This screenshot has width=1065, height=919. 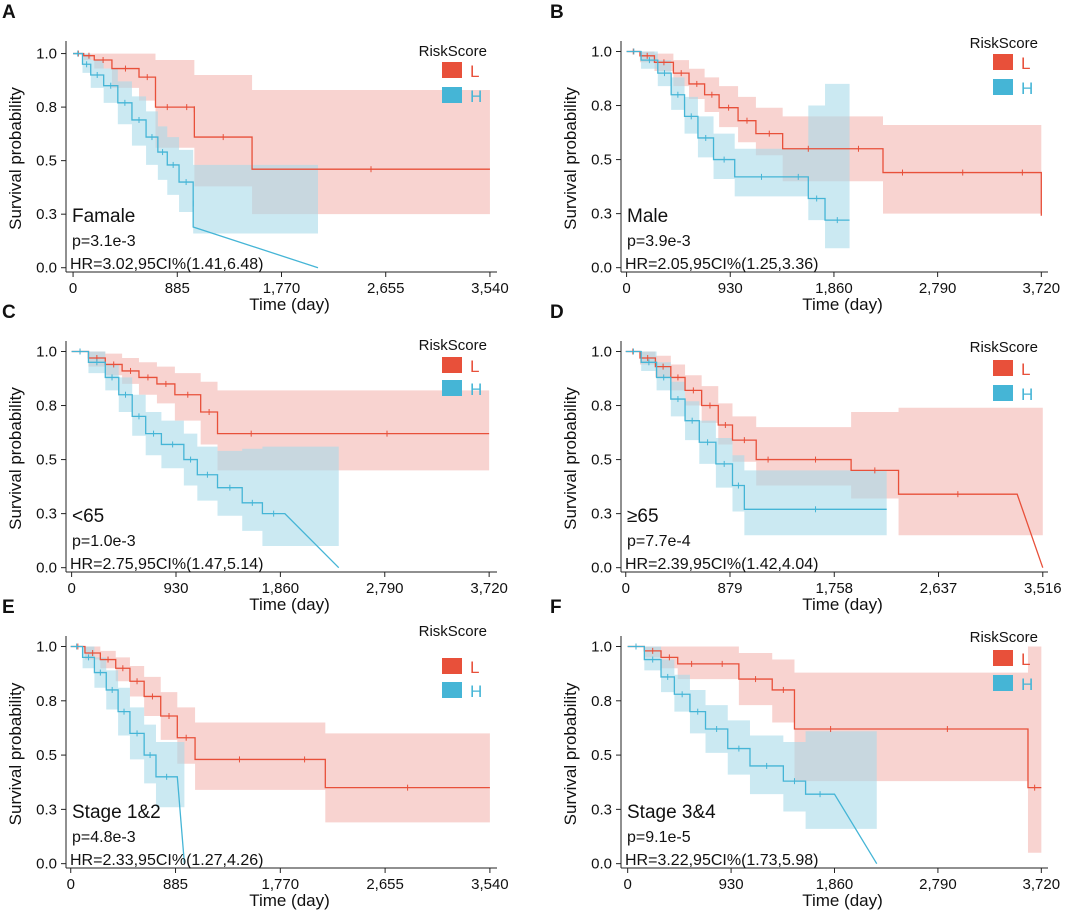 I want to click on hazard-ratio: HR=2.05,95CI%(1.25,3.36), so click(x=721, y=264).